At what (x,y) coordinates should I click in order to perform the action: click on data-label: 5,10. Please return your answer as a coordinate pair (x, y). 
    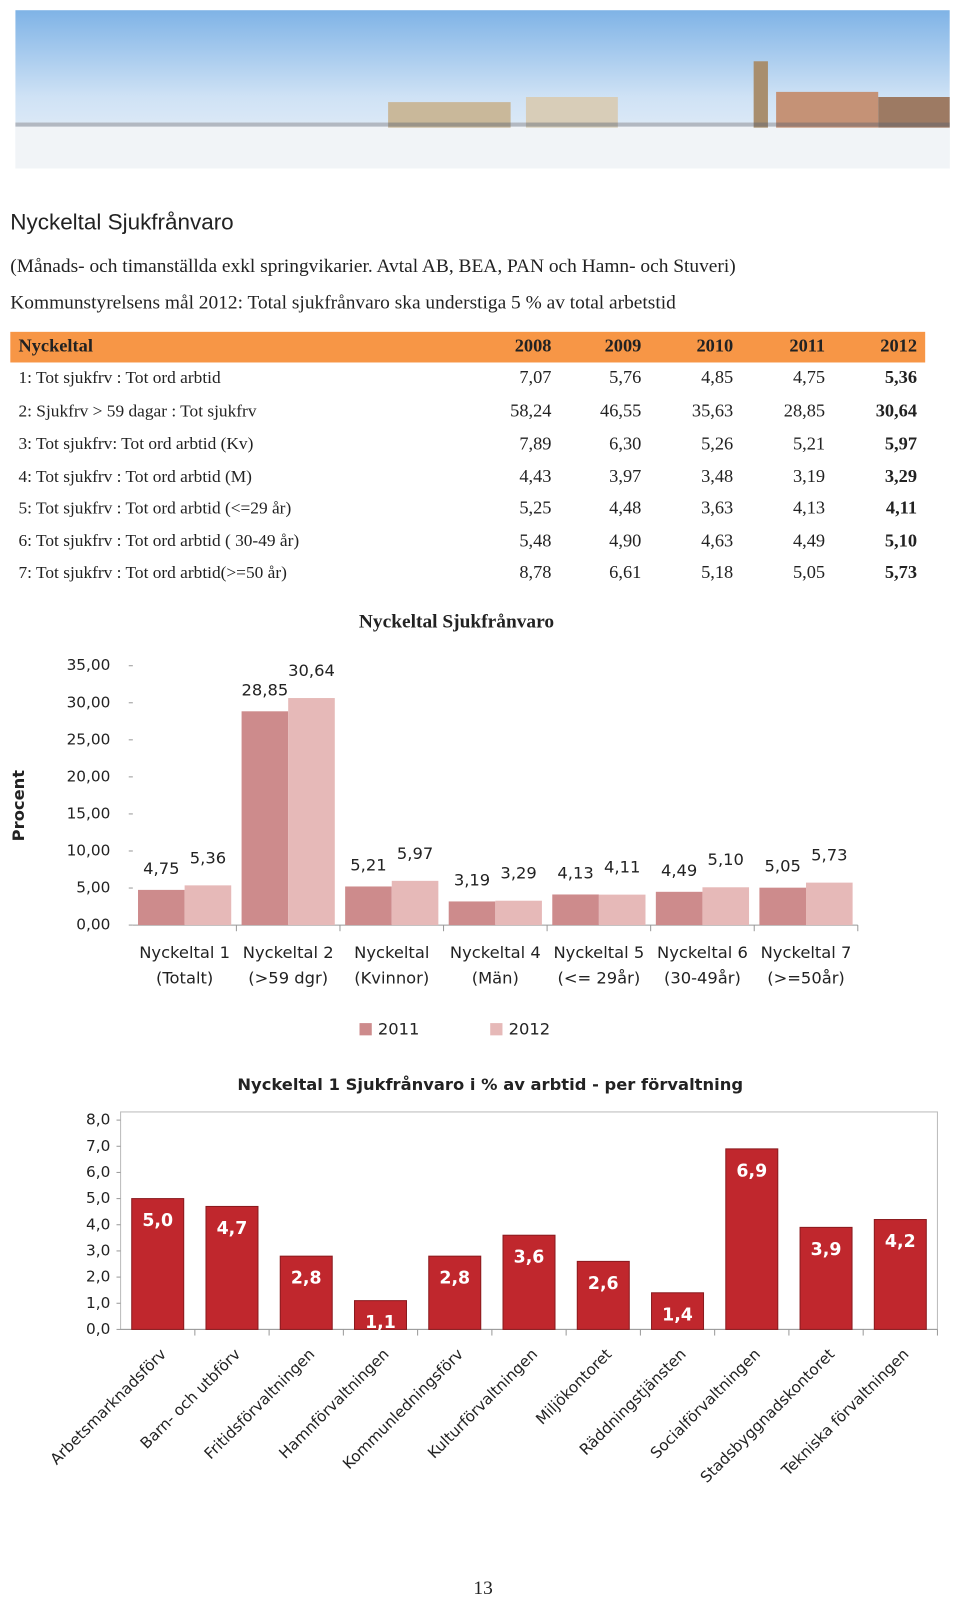
    Looking at the image, I should click on (726, 859).